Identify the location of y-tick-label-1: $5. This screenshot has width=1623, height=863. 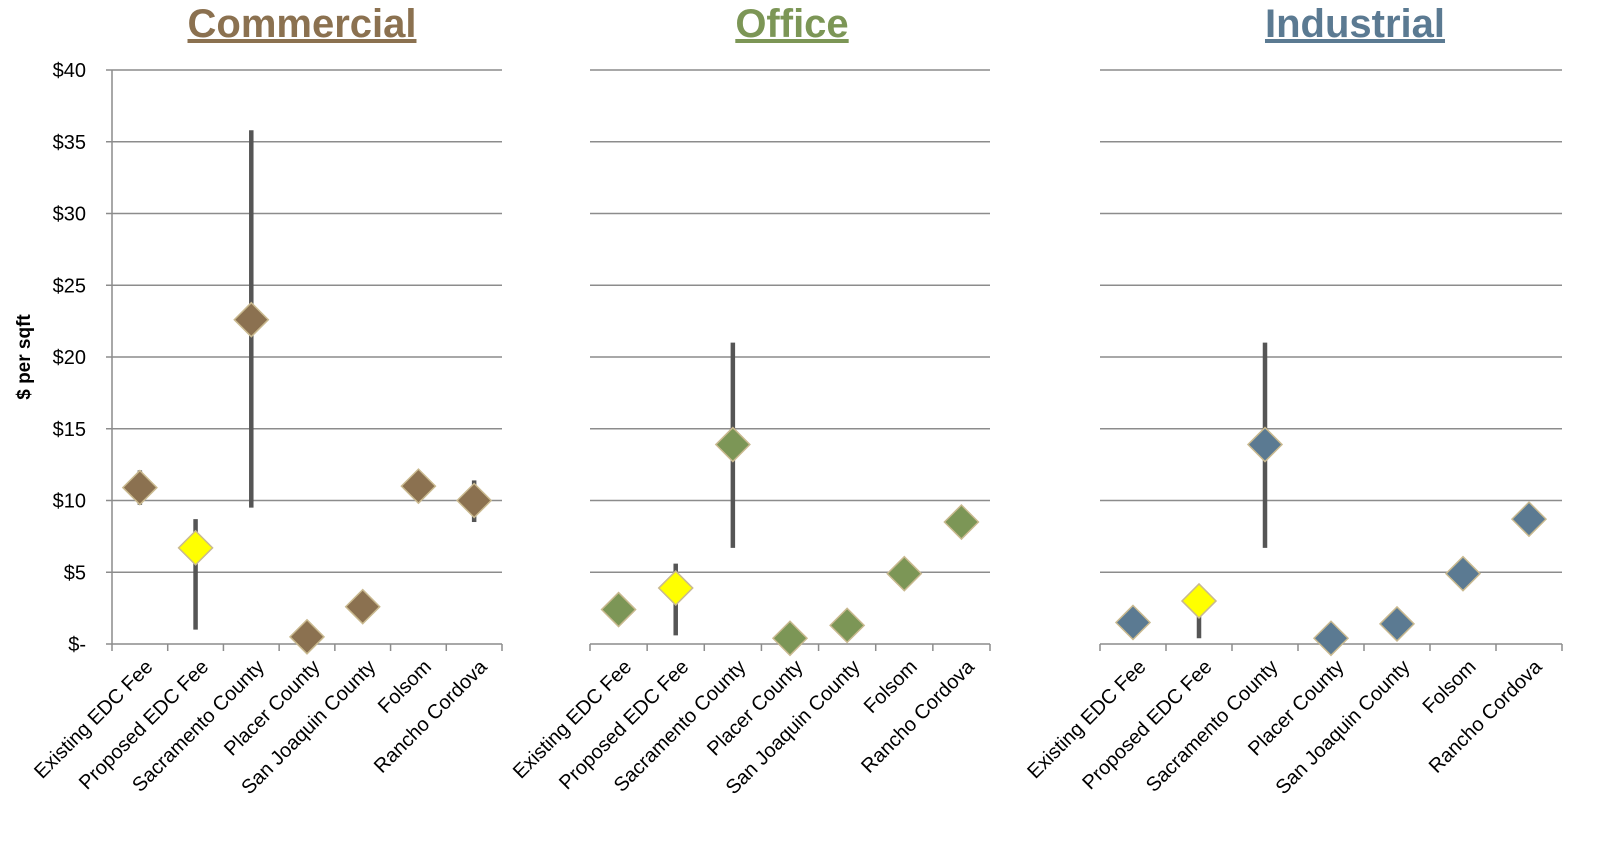
(75, 573).